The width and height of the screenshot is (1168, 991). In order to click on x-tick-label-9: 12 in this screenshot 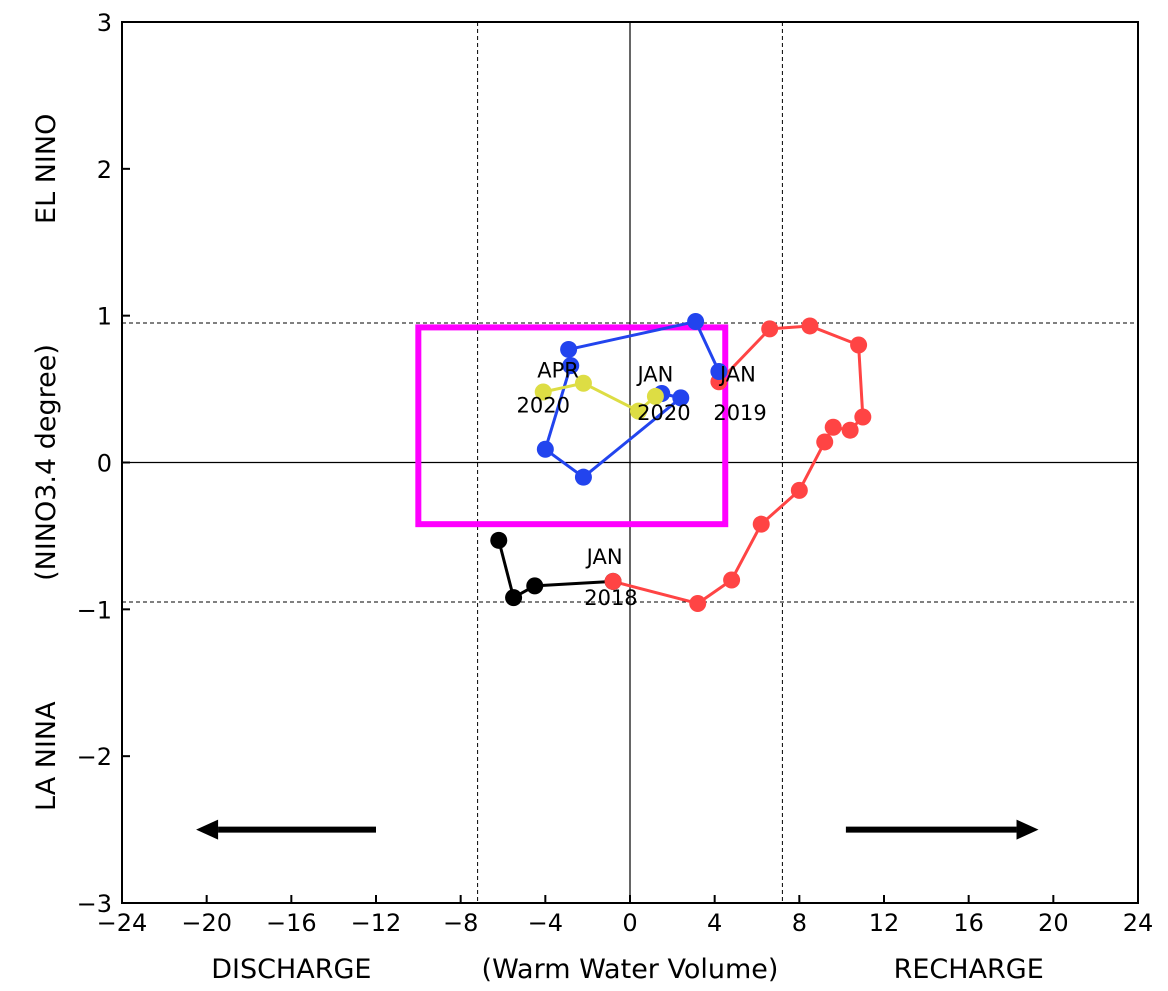, I will do `click(884, 923)`.